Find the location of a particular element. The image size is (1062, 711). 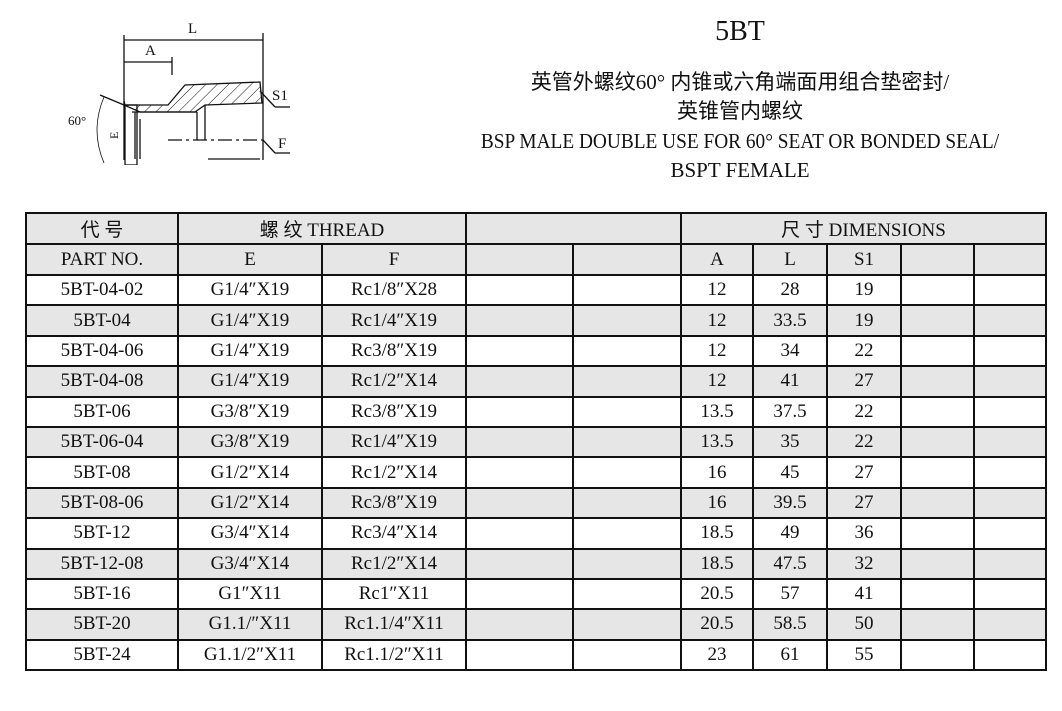

cell-dim-a: 18.5 is located at coordinates (717, 533).